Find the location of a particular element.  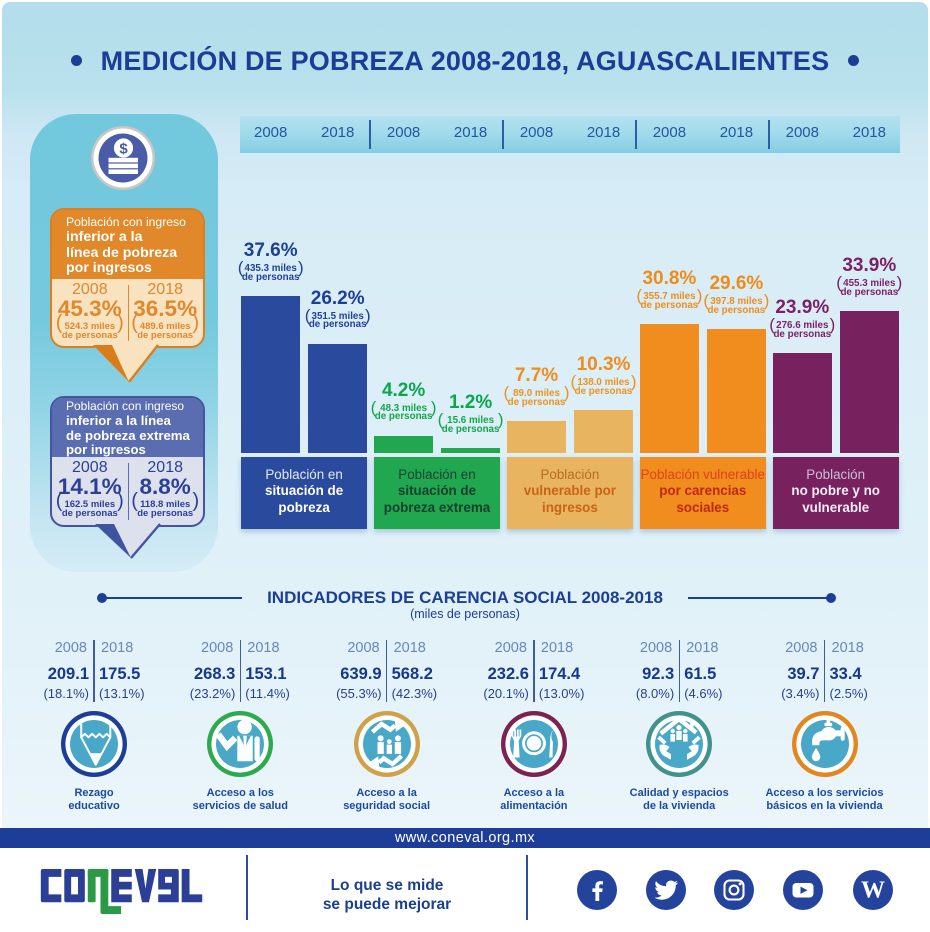

svg-text: W is located at coordinates (873, 891).